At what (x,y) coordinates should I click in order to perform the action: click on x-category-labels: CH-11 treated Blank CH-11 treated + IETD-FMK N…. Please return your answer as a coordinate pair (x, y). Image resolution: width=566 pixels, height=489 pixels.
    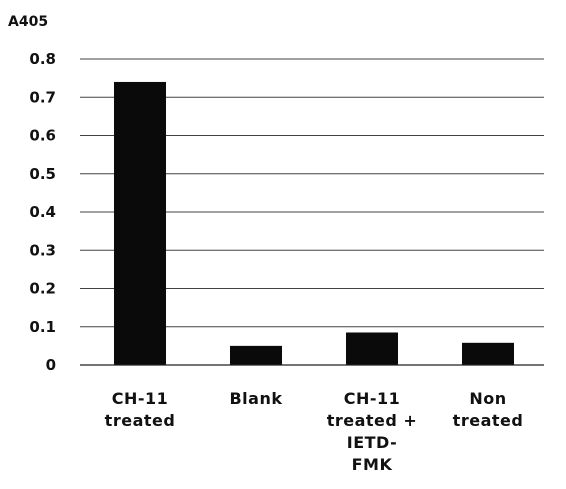
    Looking at the image, I should click on (314, 431).